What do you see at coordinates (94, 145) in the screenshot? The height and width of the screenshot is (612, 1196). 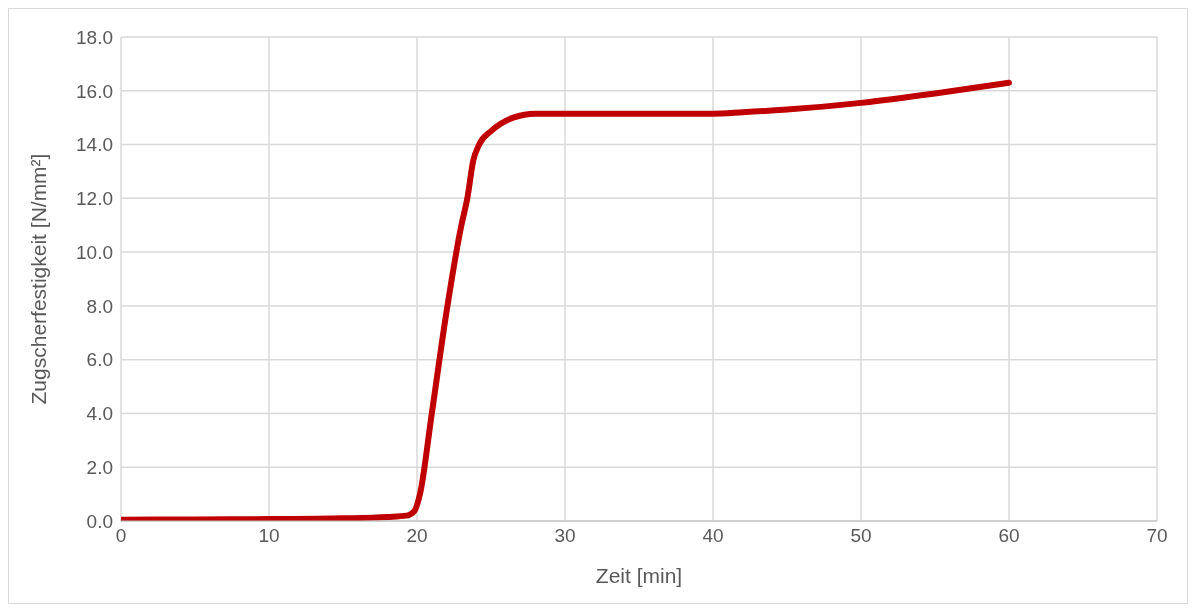 I see `y-tick-label: 14.0` at bounding box center [94, 145].